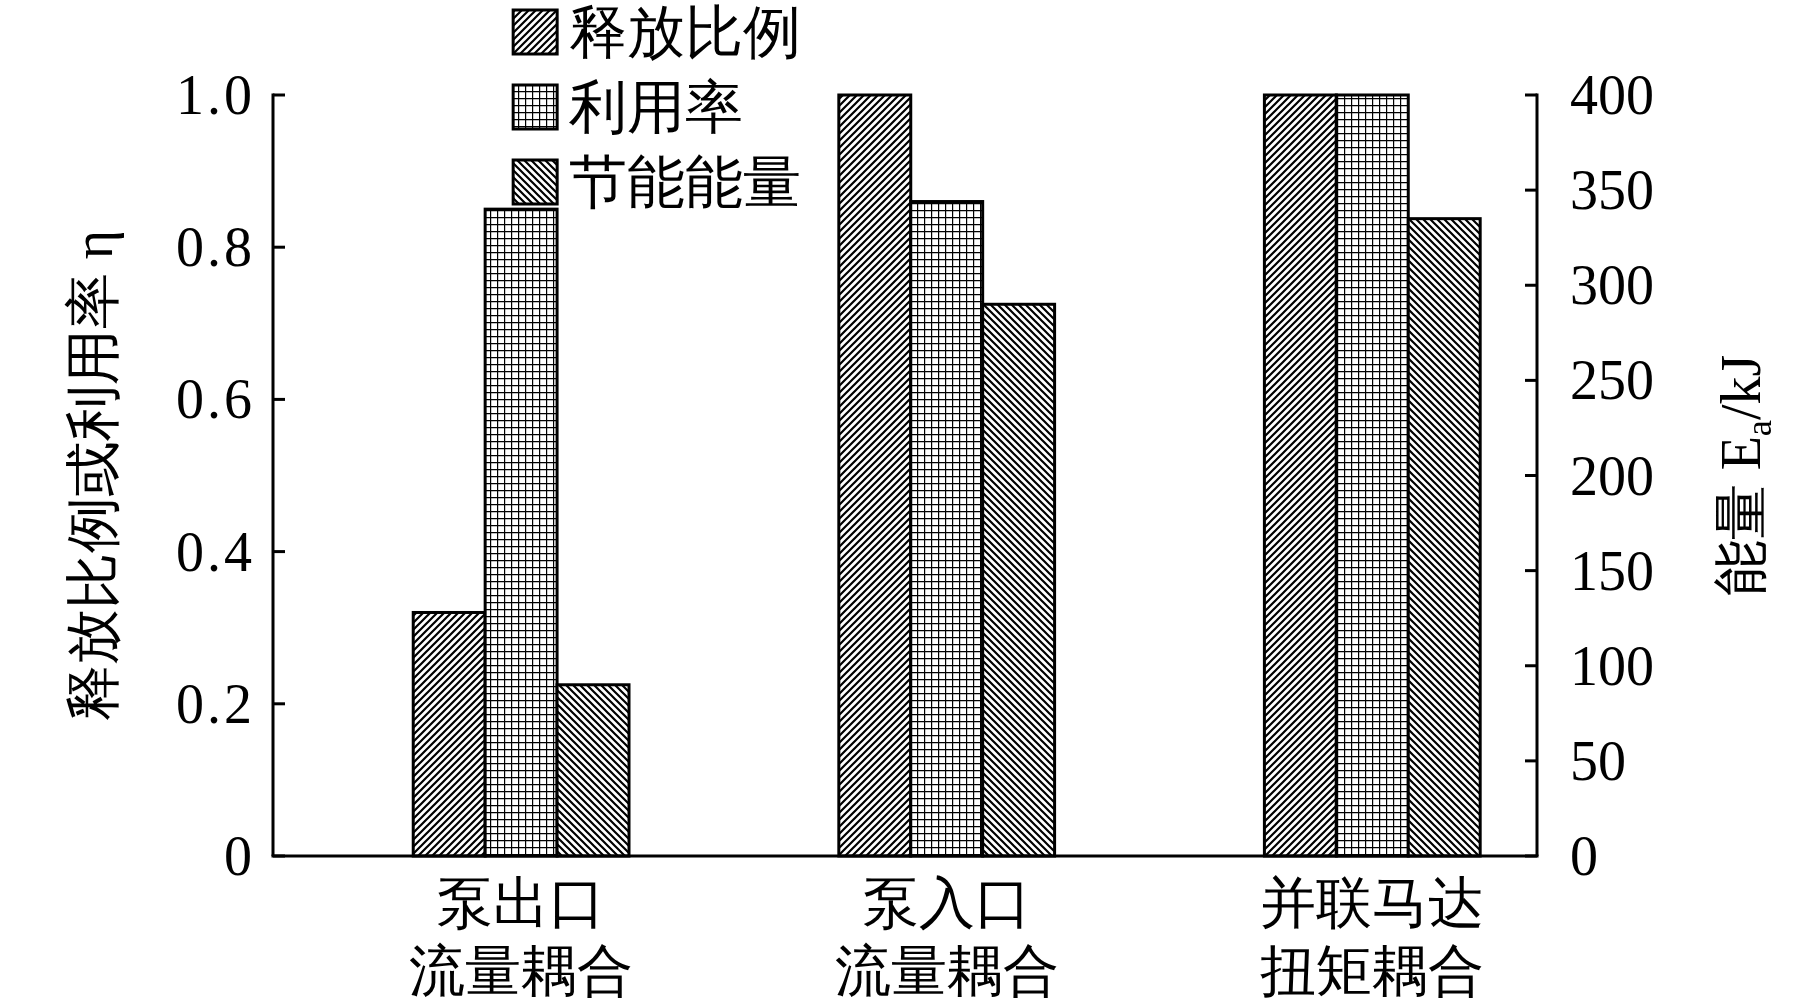  I want to click on y2-tick-label: 200, so click(1612, 475).